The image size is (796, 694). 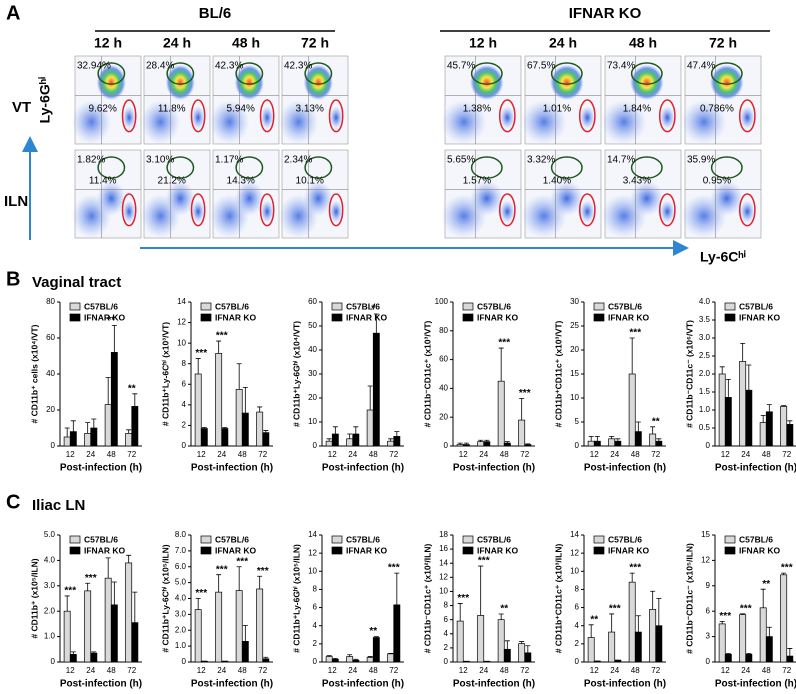 What do you see at coordinates (172, 180) in the screenshot?
I see `gate-percent: 21.2%` at bounding box center [172, 180].